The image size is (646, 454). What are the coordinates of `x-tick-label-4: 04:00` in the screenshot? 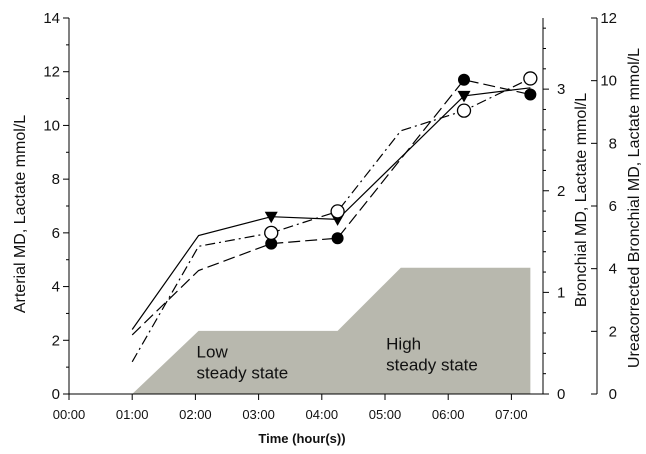 It's located at (322, 414).